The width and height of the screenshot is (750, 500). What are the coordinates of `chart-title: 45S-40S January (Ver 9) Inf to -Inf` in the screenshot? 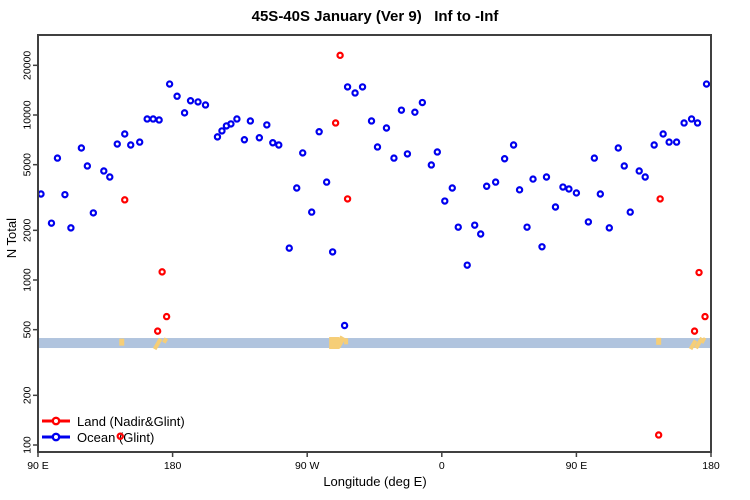 It's located at (375, 16).